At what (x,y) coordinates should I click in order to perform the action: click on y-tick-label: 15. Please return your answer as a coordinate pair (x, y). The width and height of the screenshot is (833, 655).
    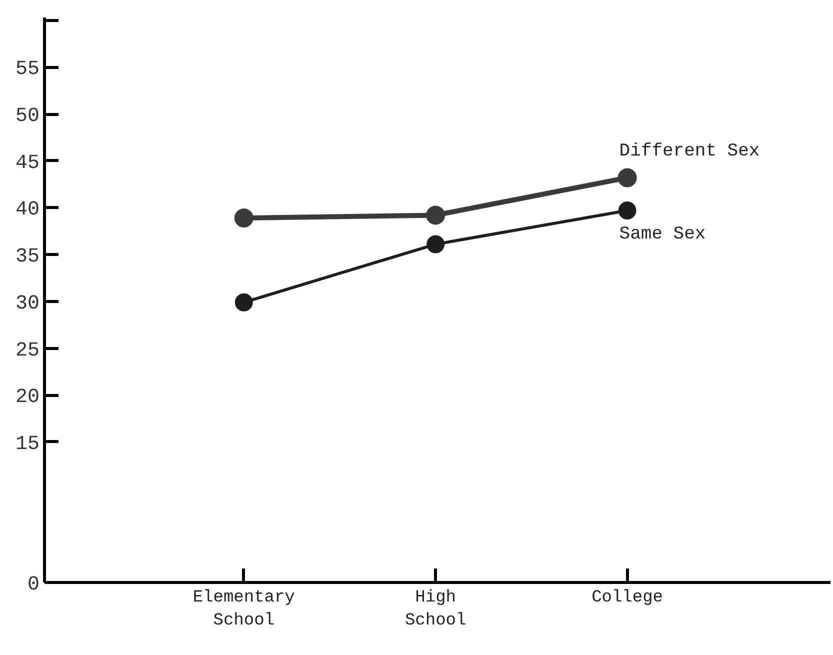
    Looking at the image, I should click on (27, 444).